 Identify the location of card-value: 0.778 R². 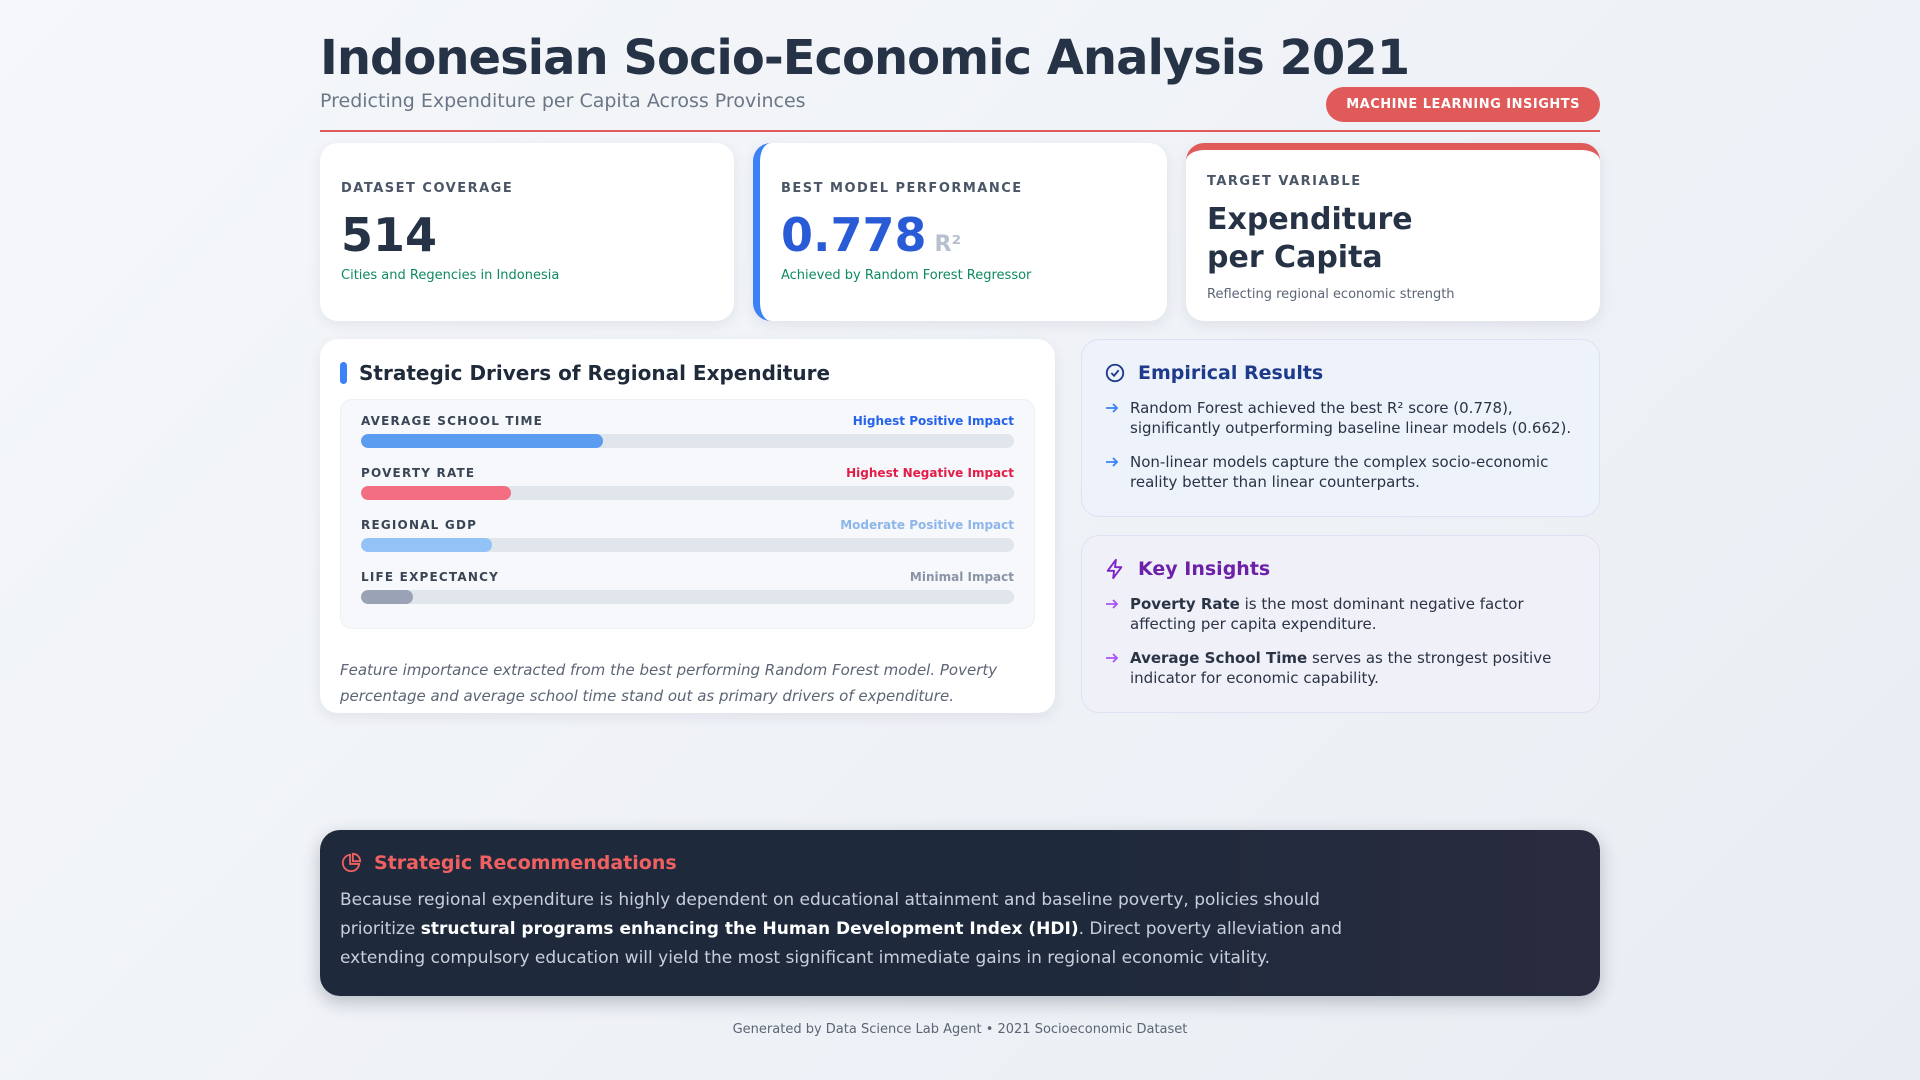
(963, 235).